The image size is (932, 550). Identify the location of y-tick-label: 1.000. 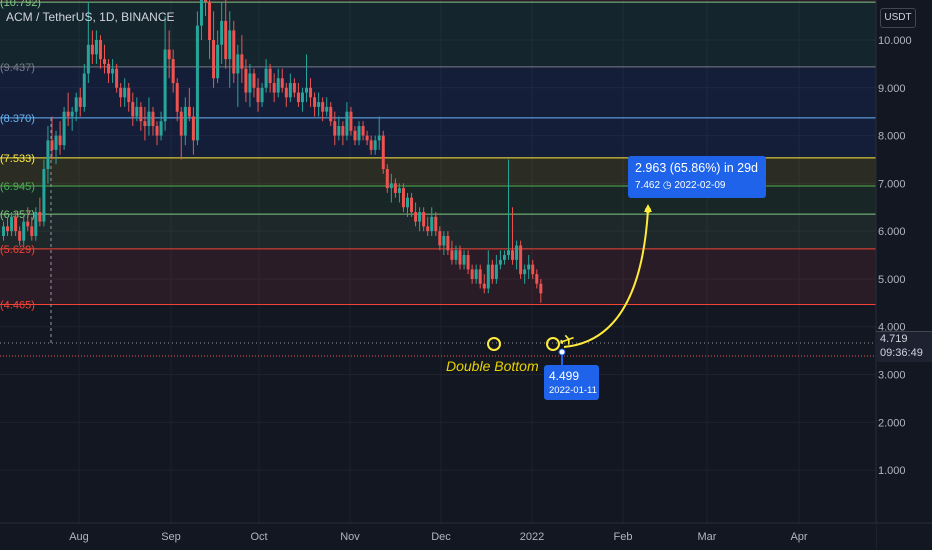
(892, 471).